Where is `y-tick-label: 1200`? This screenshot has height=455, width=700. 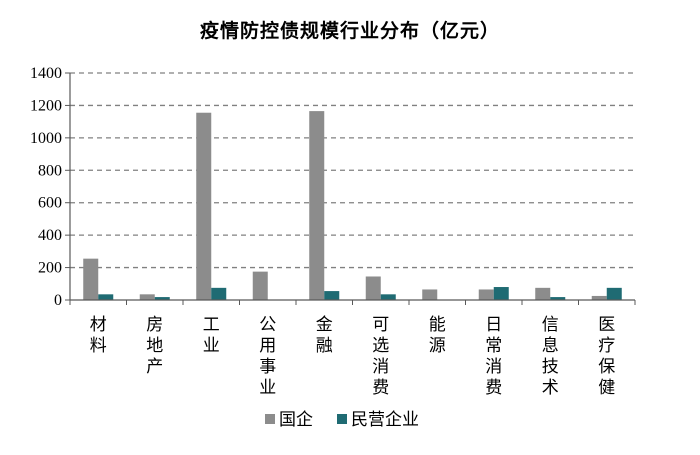
y-tick-label: 1200 is located at coordinates (46, 105).